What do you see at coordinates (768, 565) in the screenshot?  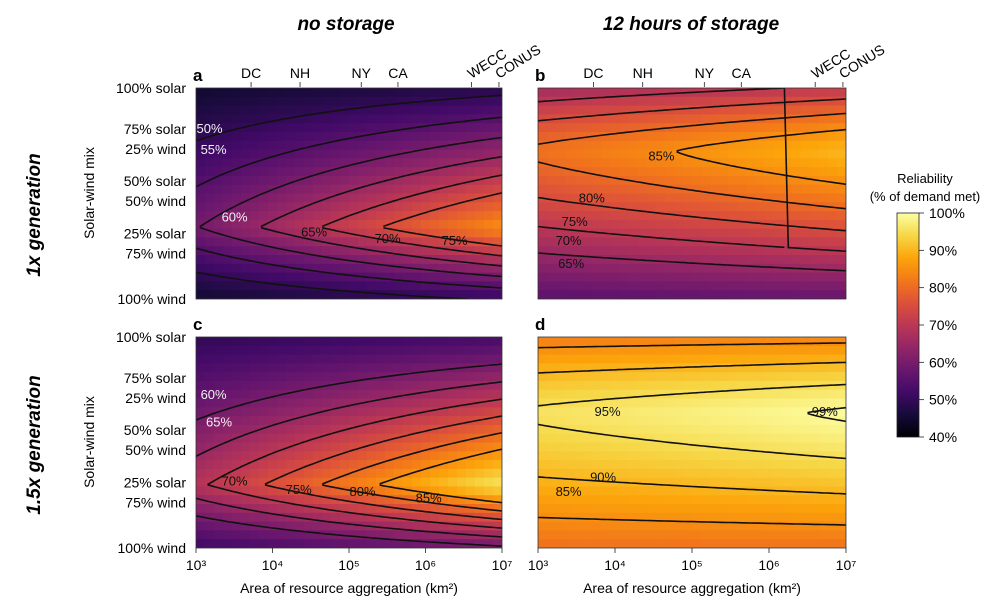 I see `x-tick-label: 10⁶` at bounding box center [768, 565].